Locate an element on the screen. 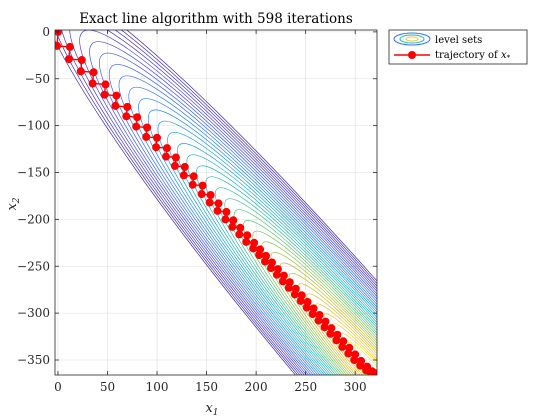 Image resolution: width=560 pixels, height=420 pixels. legend-trajectory-icon is located at coordinates (412, 55).